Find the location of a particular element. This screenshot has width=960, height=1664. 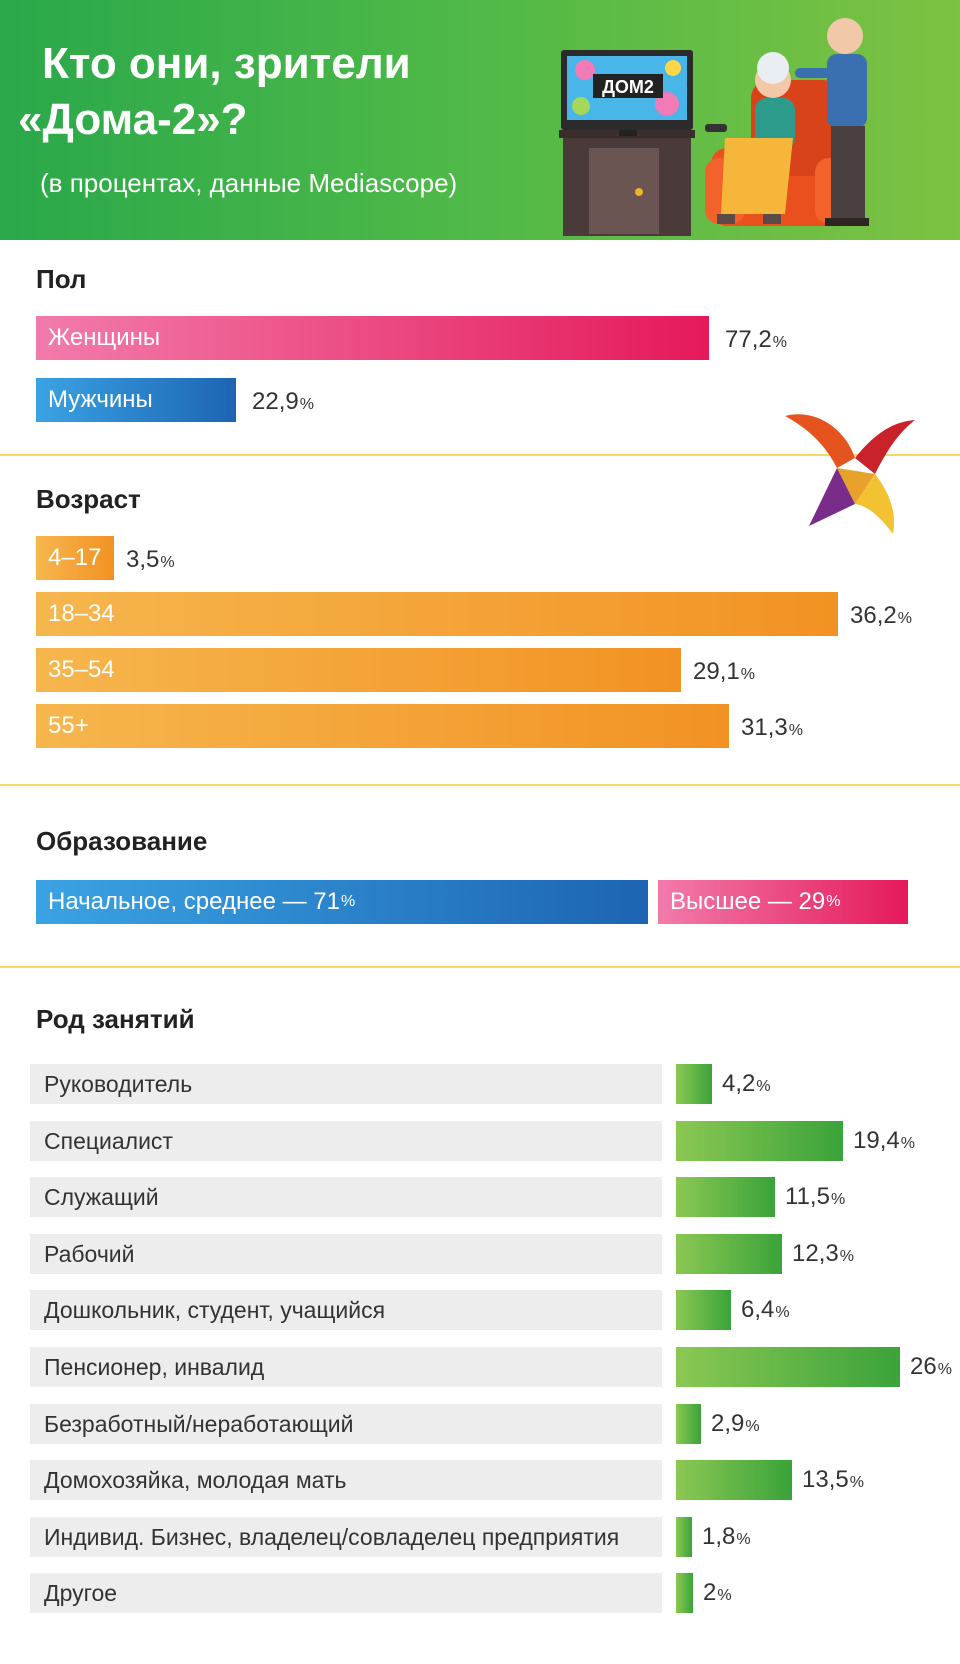

value-age-18-34: 36,2% is located at coordinates (881, 616).